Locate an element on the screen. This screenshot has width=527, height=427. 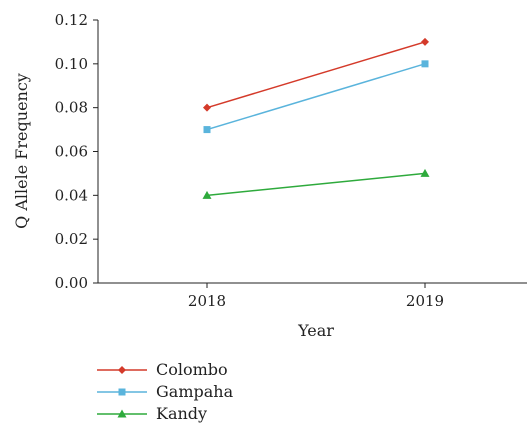
y-axis-title: Q Allele Frequency is located at coordinates (21, 151).